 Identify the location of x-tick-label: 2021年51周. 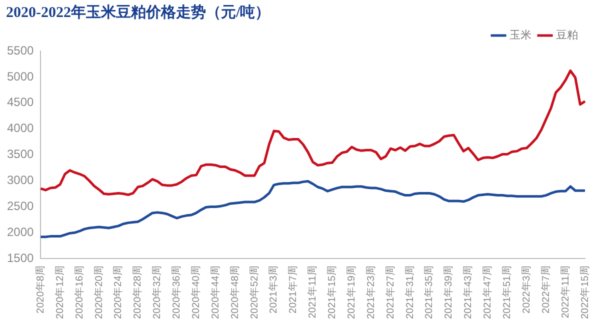
(506, 293).